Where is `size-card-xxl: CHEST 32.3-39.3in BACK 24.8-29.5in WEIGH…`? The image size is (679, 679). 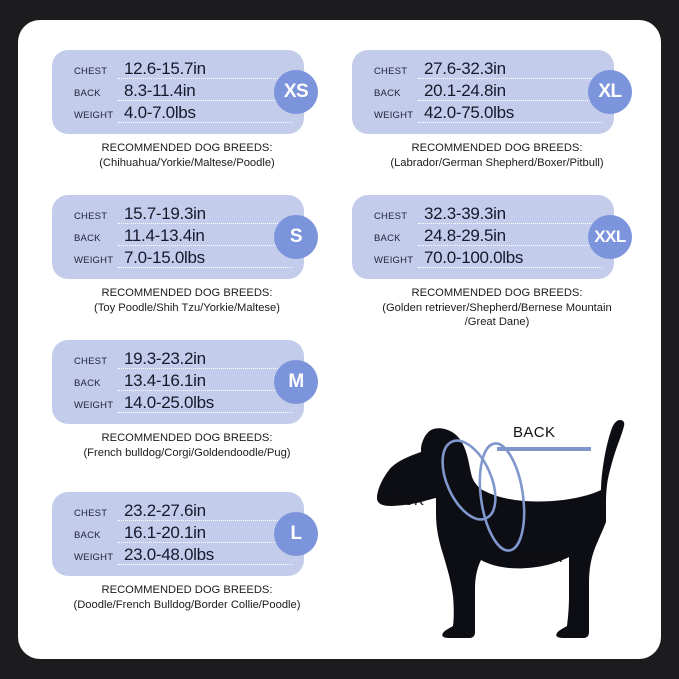 size-card-xxl: CHEST 32.3-39.3in BACK 24.8-29.5in WEIGH… is located at coordinates (492, 237).